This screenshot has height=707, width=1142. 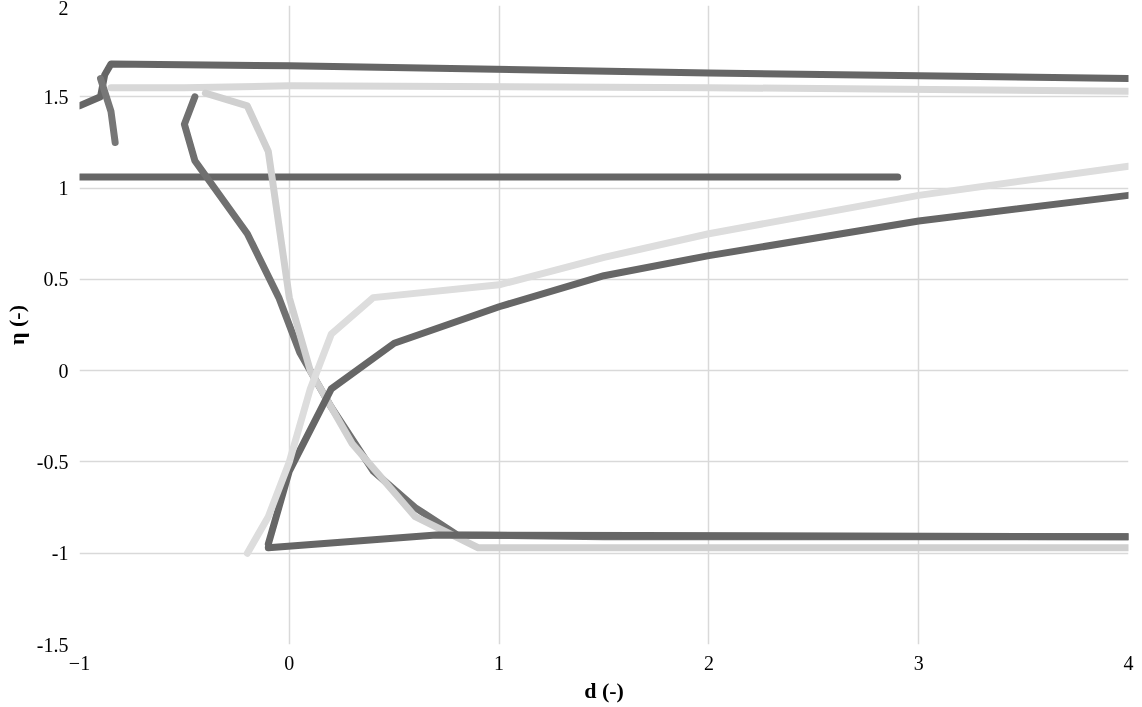 I want to click on x-axis-title: d (-), so click(x=604, y=690).